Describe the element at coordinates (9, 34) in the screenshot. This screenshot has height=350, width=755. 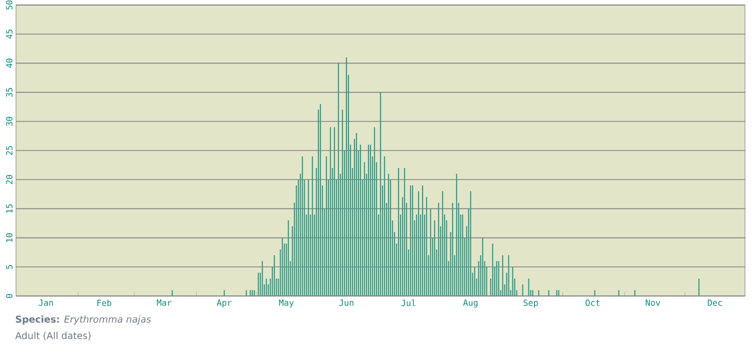
I see `y-tick-label: 45` at that location.